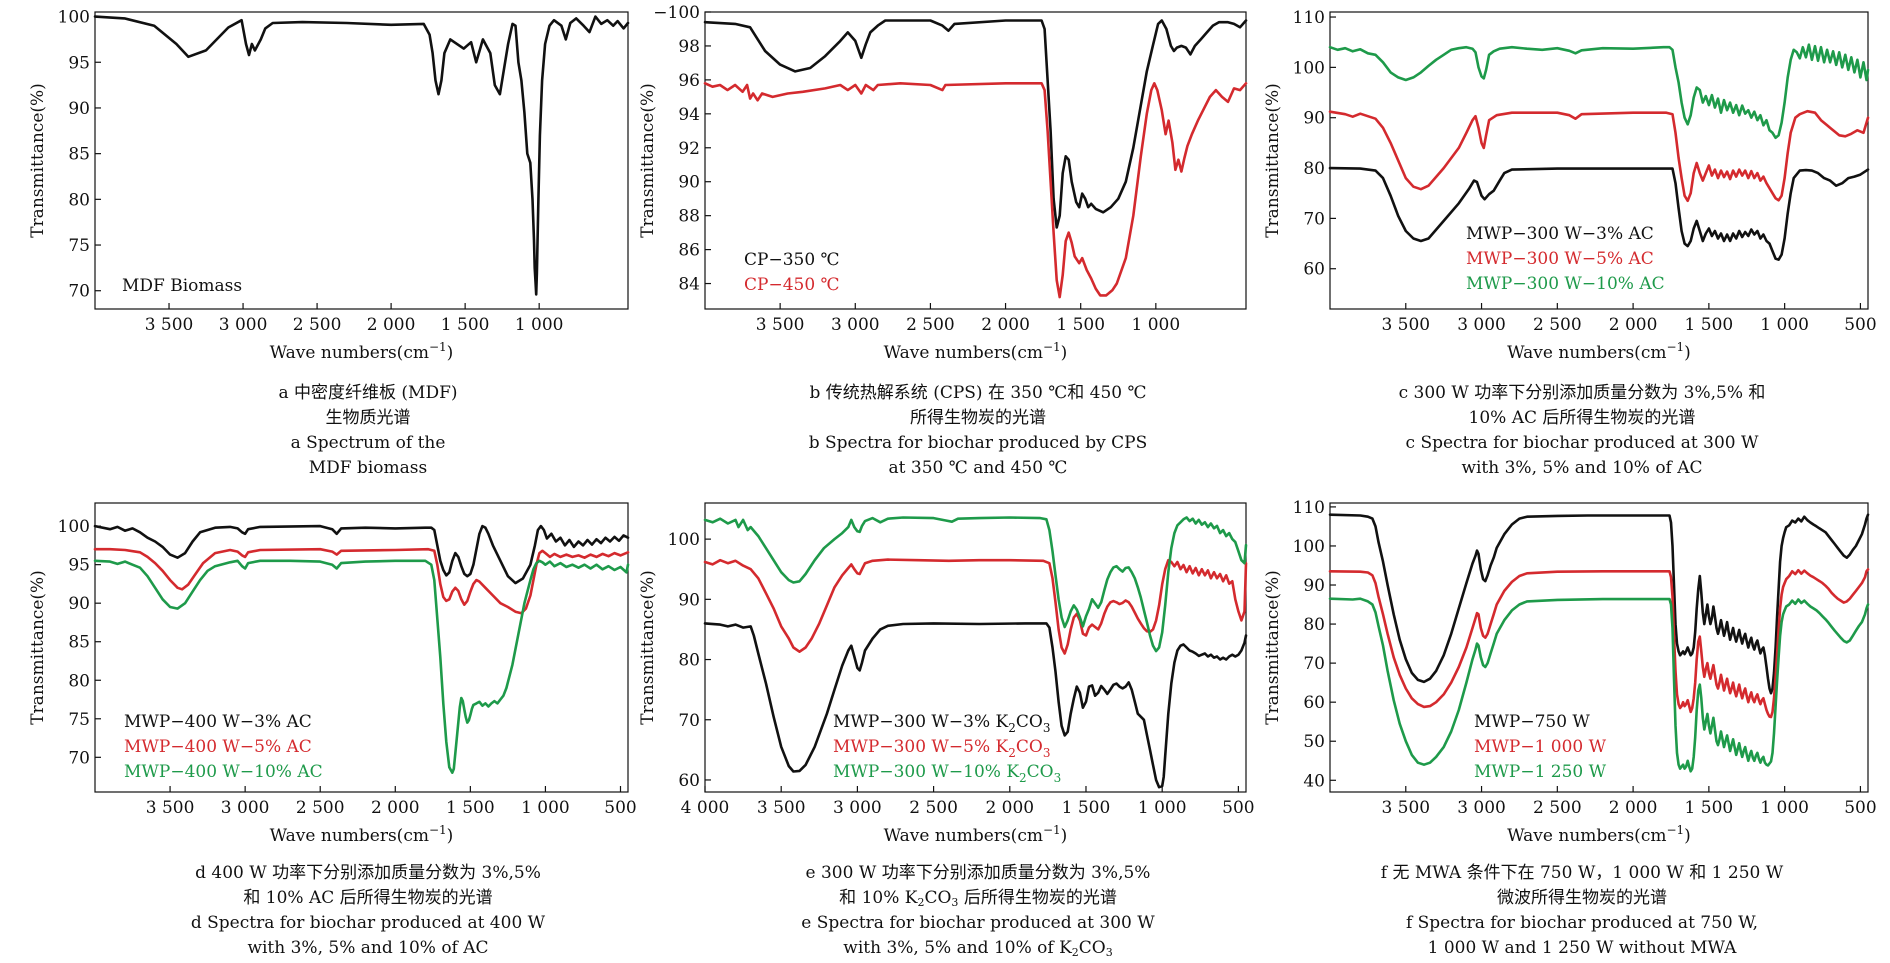 This screenshot has width=1890, height=963. What do you see at coordinates (855, 325) in the screenshot?
I see `x-tick-label: 3 000` at bounding box center [855, 325].